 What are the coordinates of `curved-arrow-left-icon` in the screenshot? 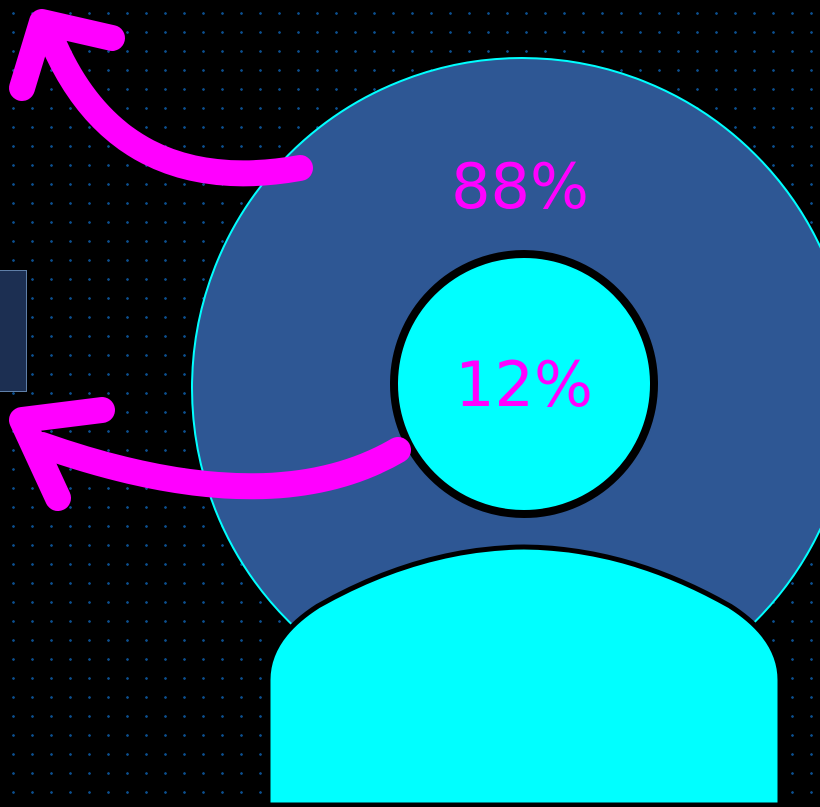 It's located at (210, 454).